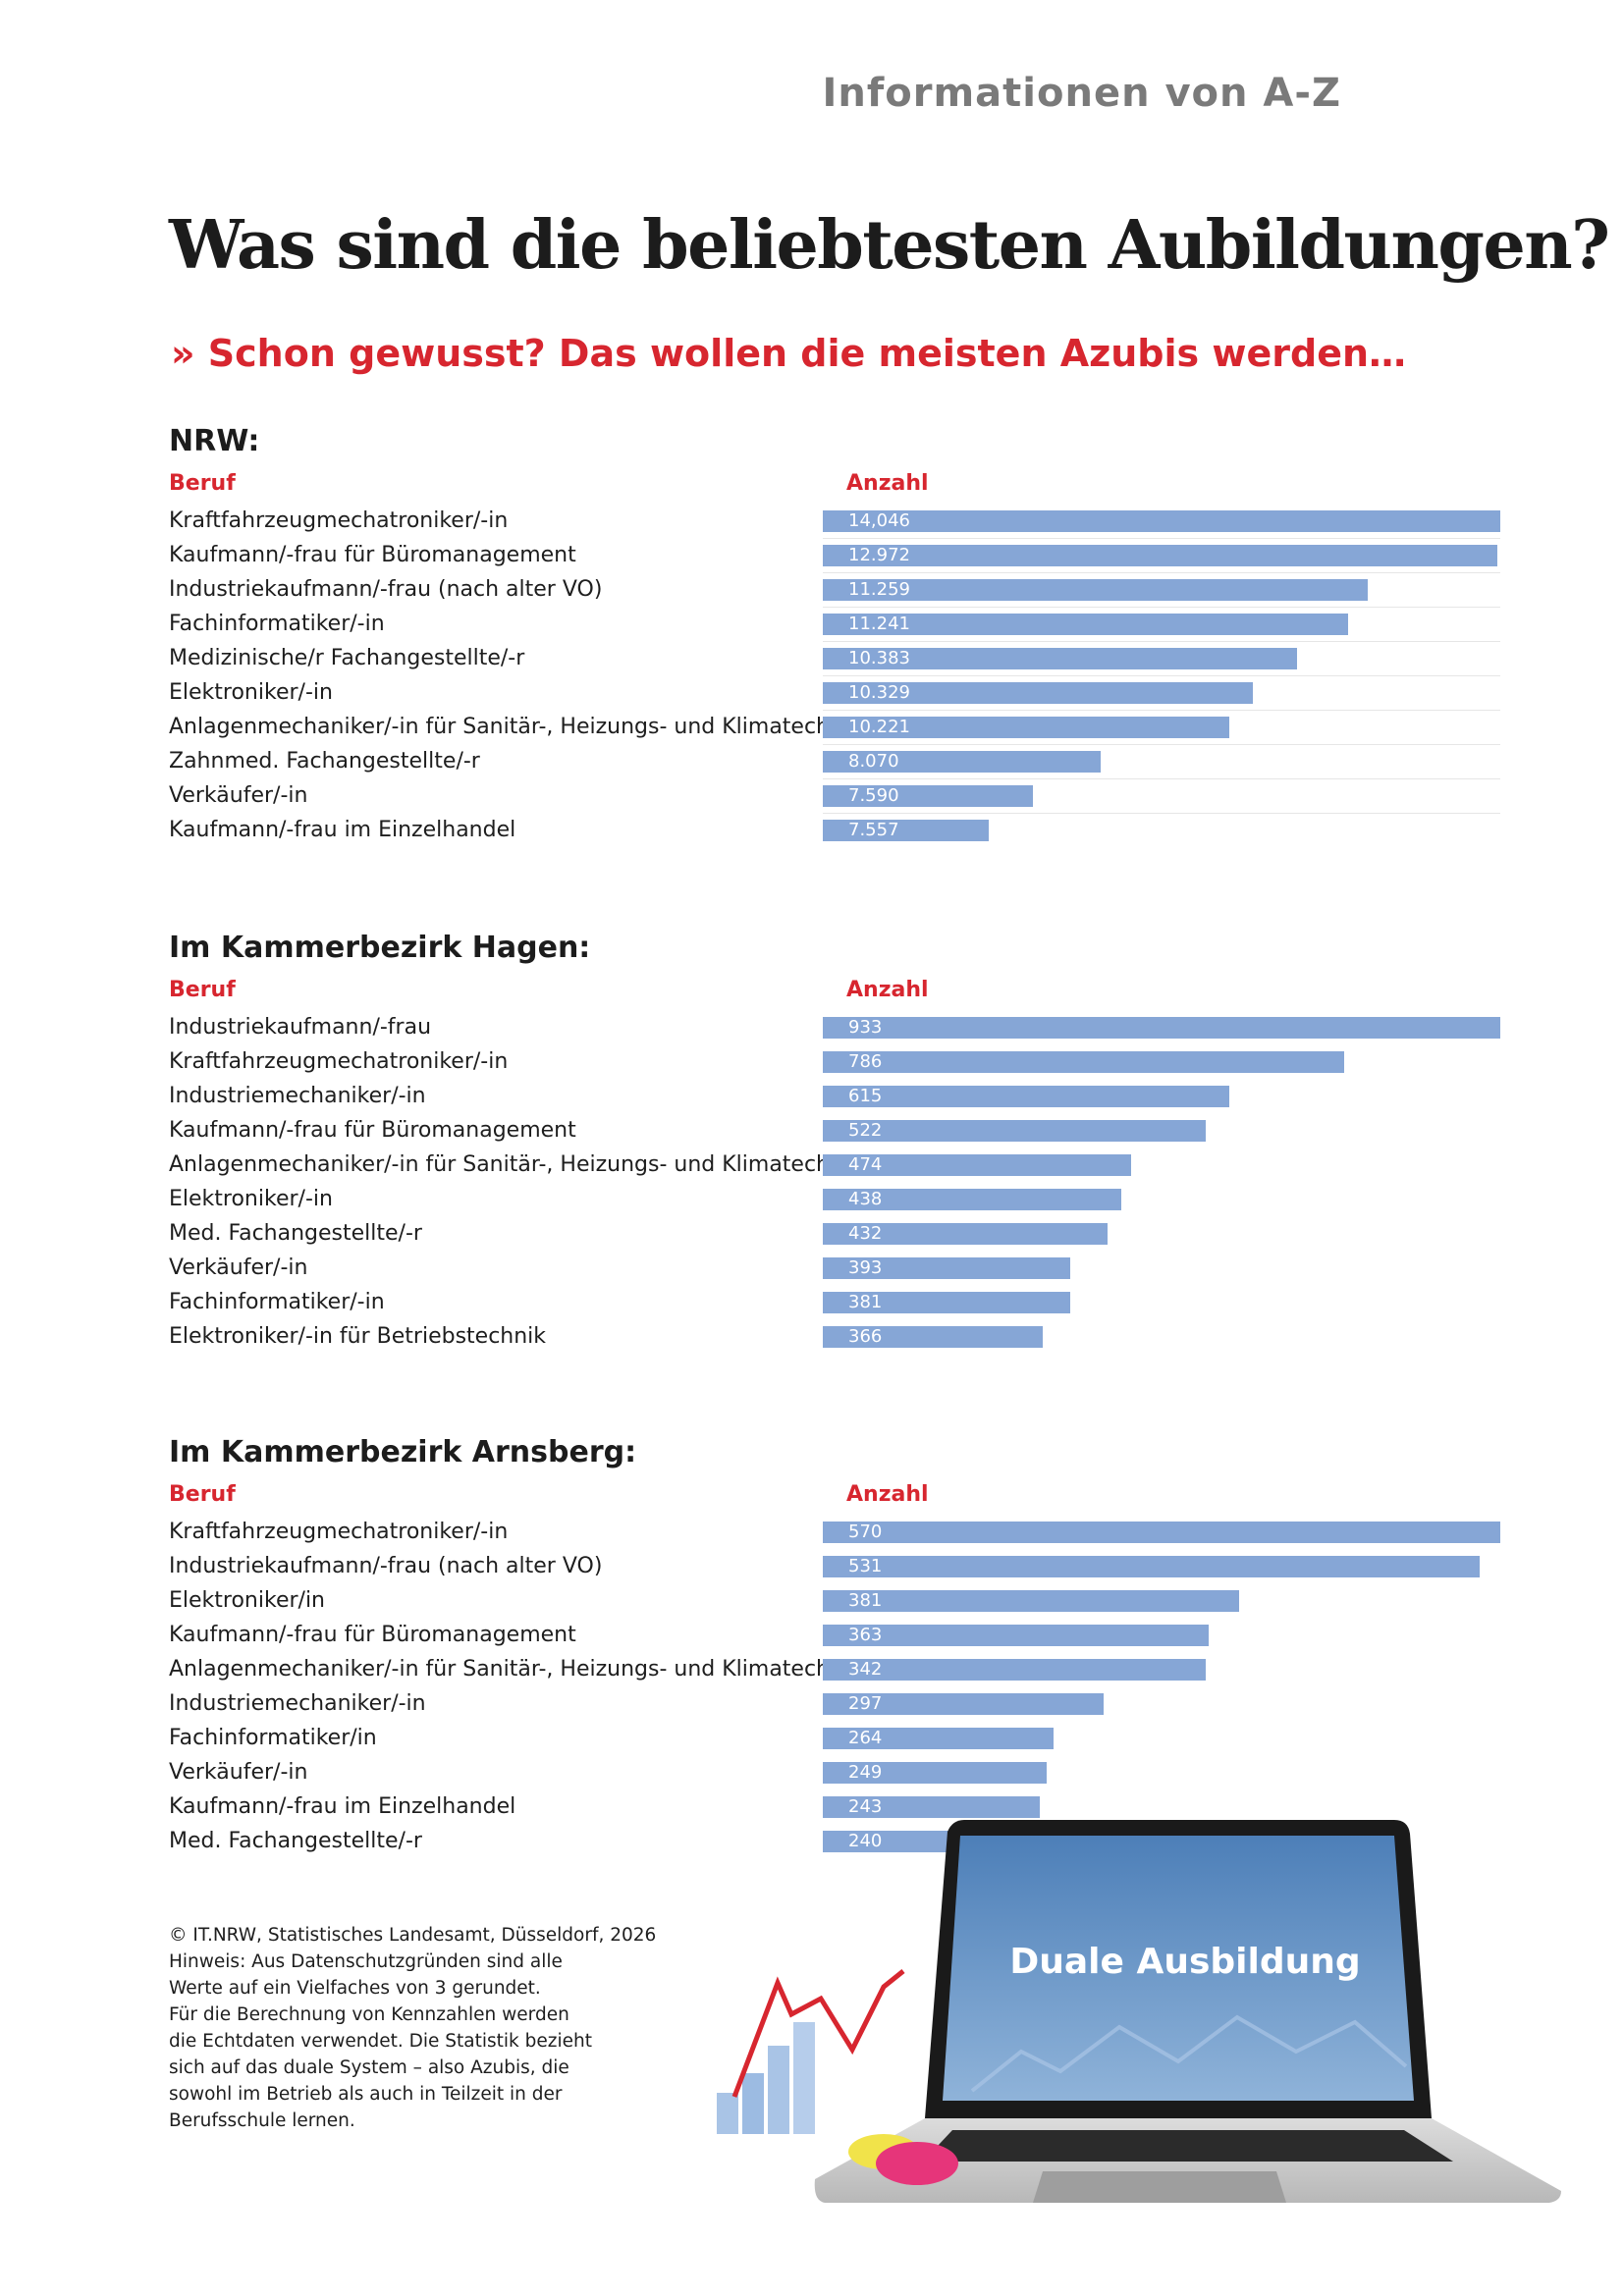 This screenshot has height=2296, width=1624. Describe the element at coordinates (324, 761) in the screenshot. I see `category-label: Zahnmed. Fachangestellte/-r` at that location.